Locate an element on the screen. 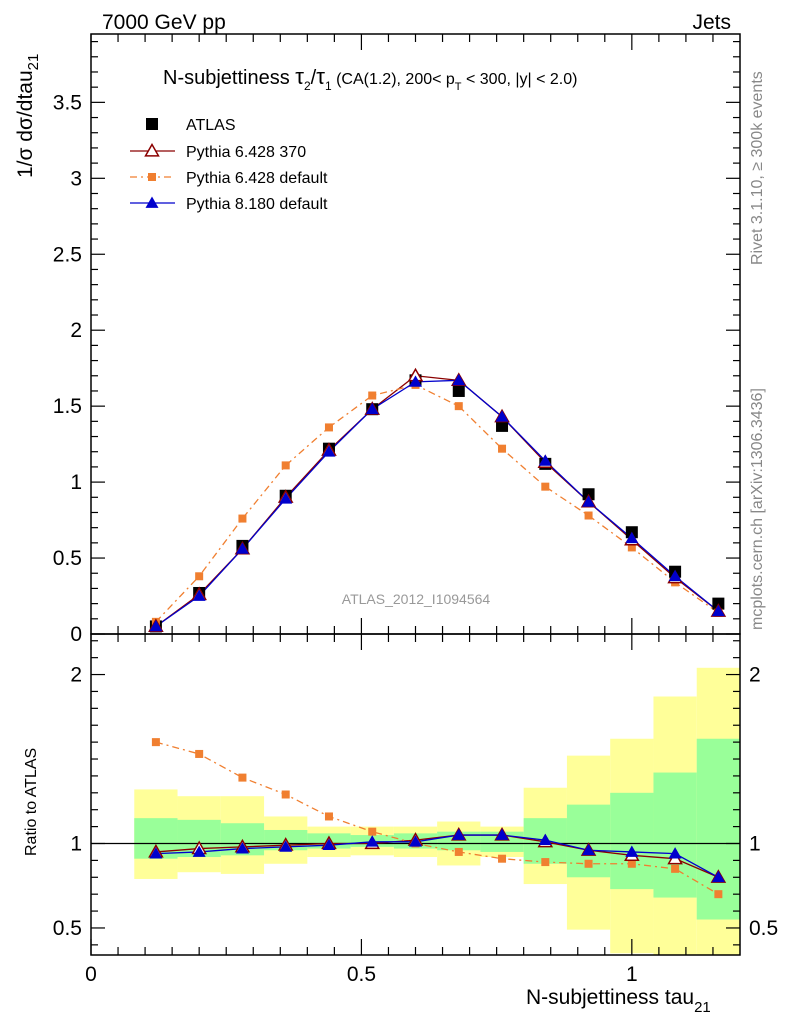 The width and height of the screenshot is (786, 1024). plot-title-tau2: τ is located at coordinates (299, 76).